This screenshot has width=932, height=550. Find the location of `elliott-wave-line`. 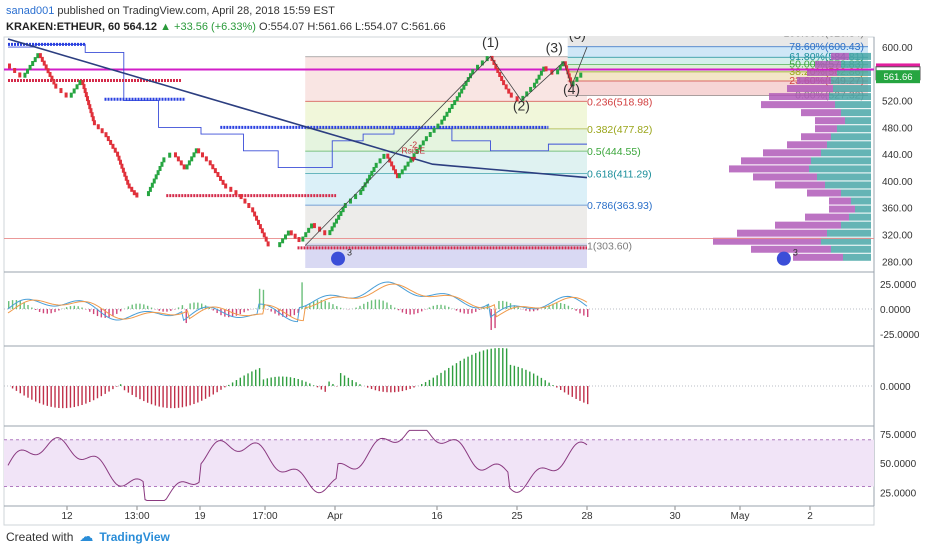

elliott-wave-line is located at coordinates (446, 146).